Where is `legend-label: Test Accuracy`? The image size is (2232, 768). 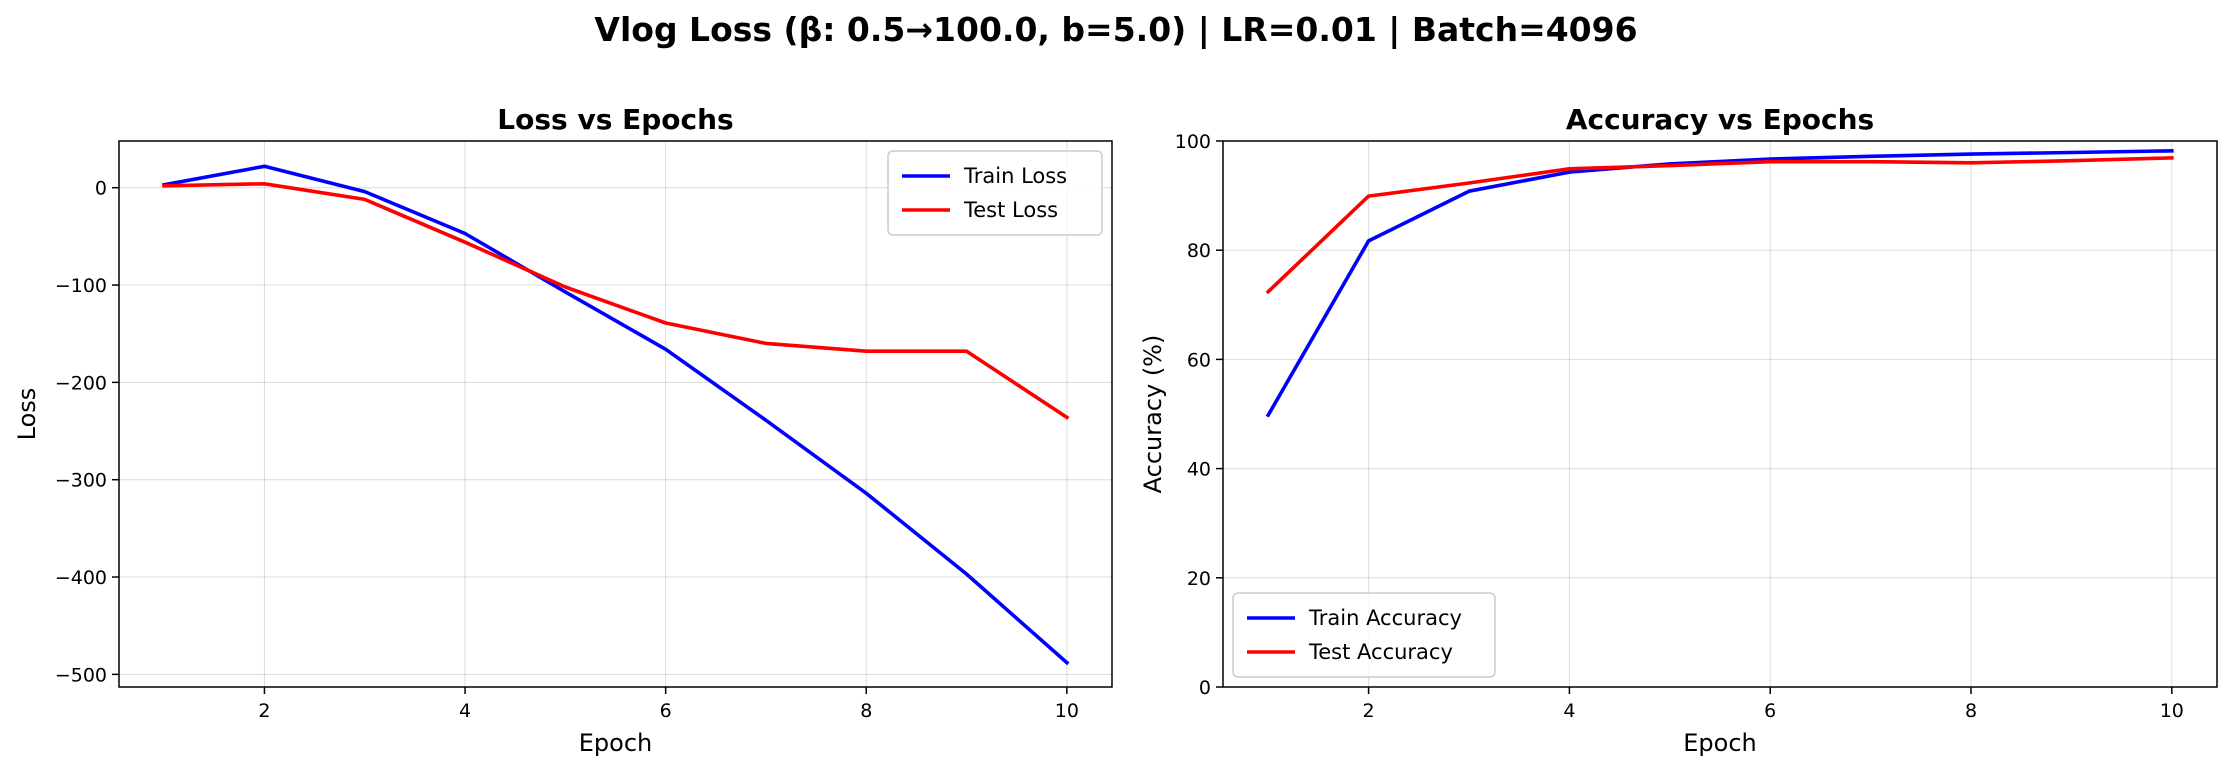 legend-label: Test Accuracy is located at coordinates (1380, 652).